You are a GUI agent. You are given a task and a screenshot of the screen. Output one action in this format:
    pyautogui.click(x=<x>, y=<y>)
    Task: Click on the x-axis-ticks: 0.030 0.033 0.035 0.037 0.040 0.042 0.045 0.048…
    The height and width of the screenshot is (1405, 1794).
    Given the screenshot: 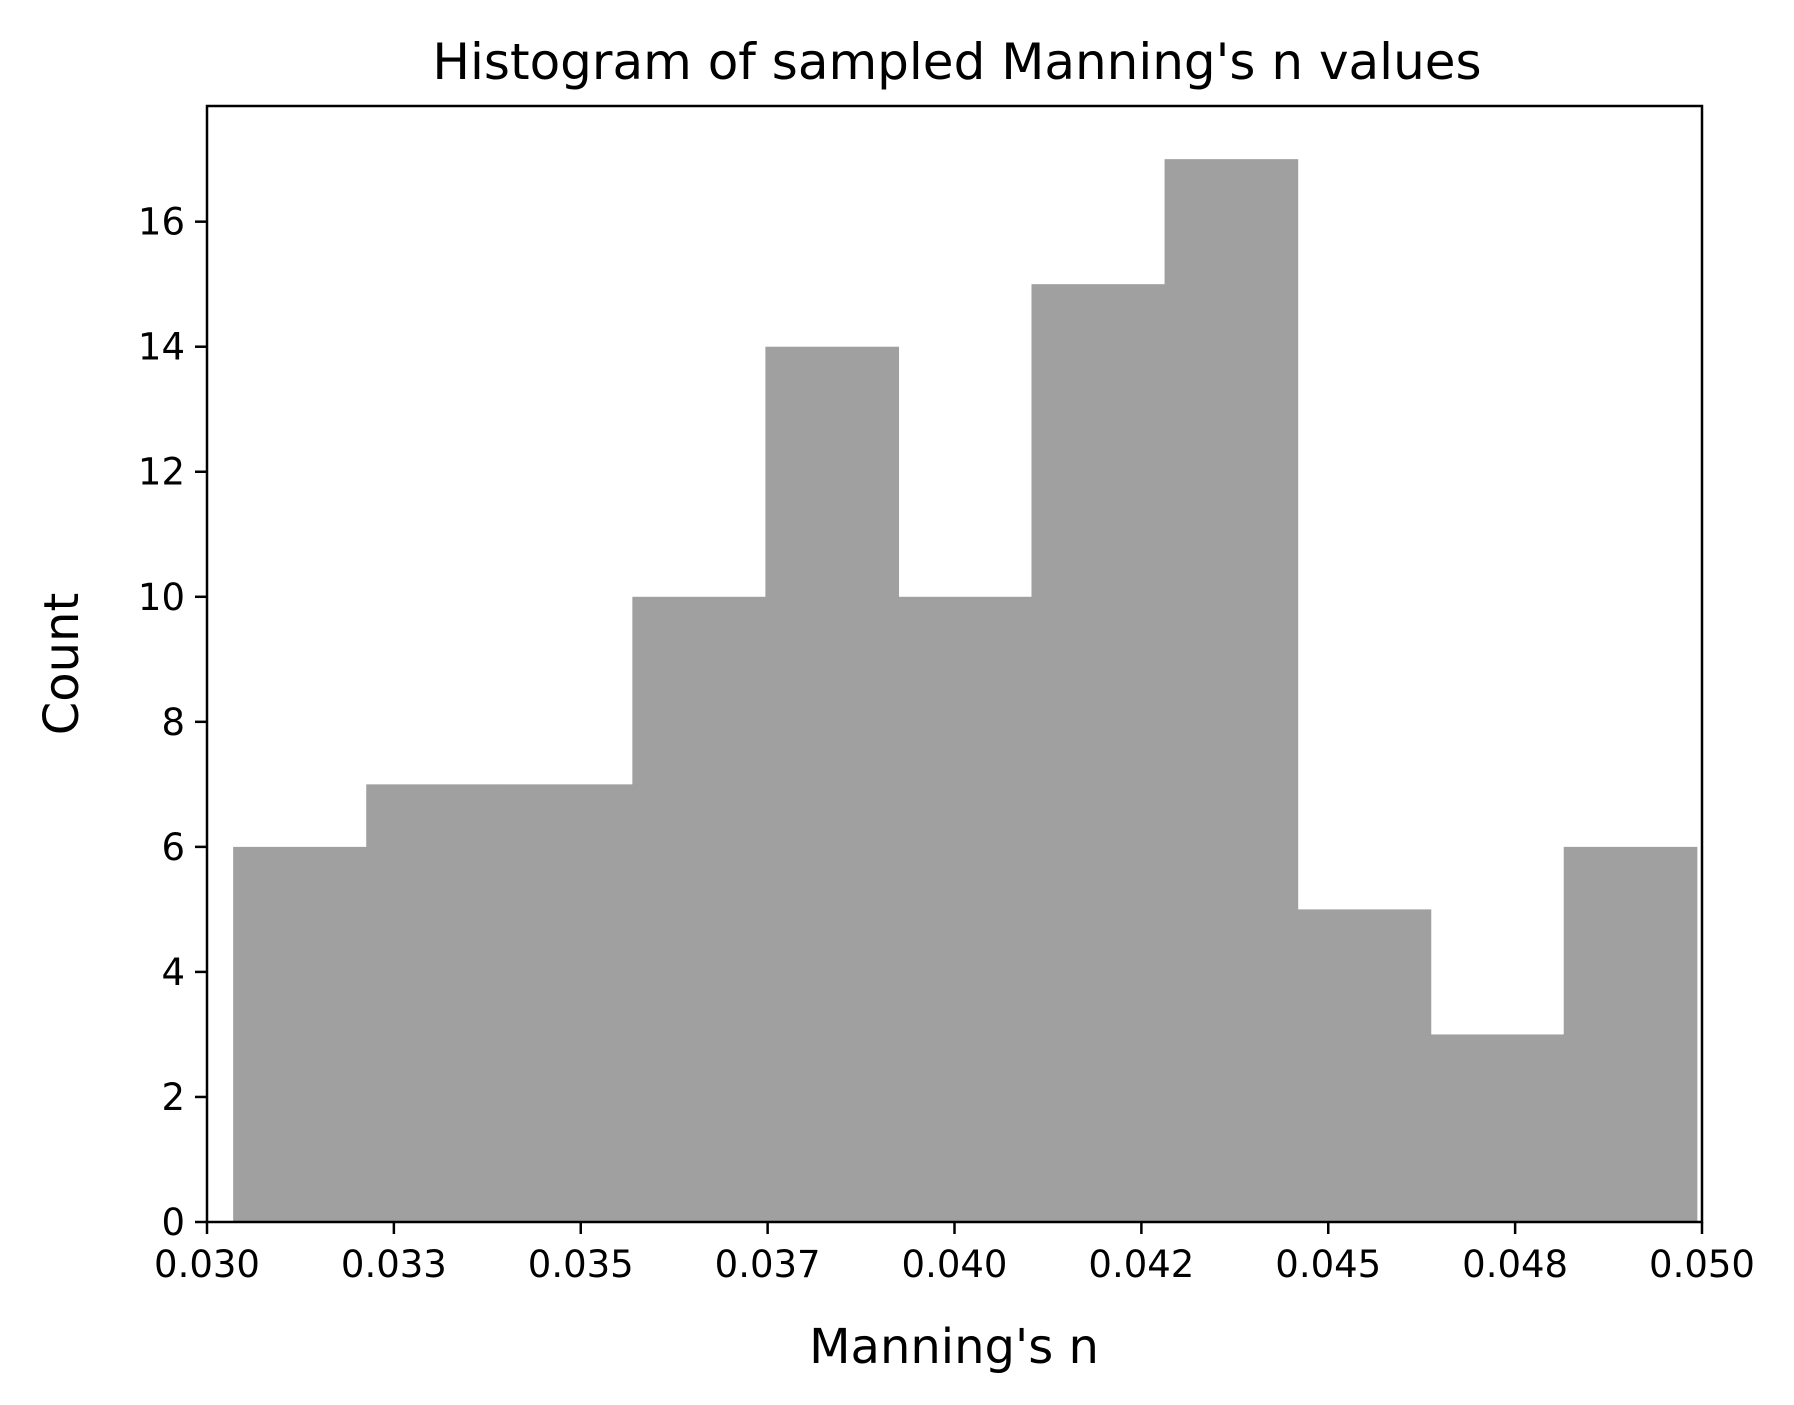 What is the action you would take?
    pyautogui.click(x=954, y=1254)
    